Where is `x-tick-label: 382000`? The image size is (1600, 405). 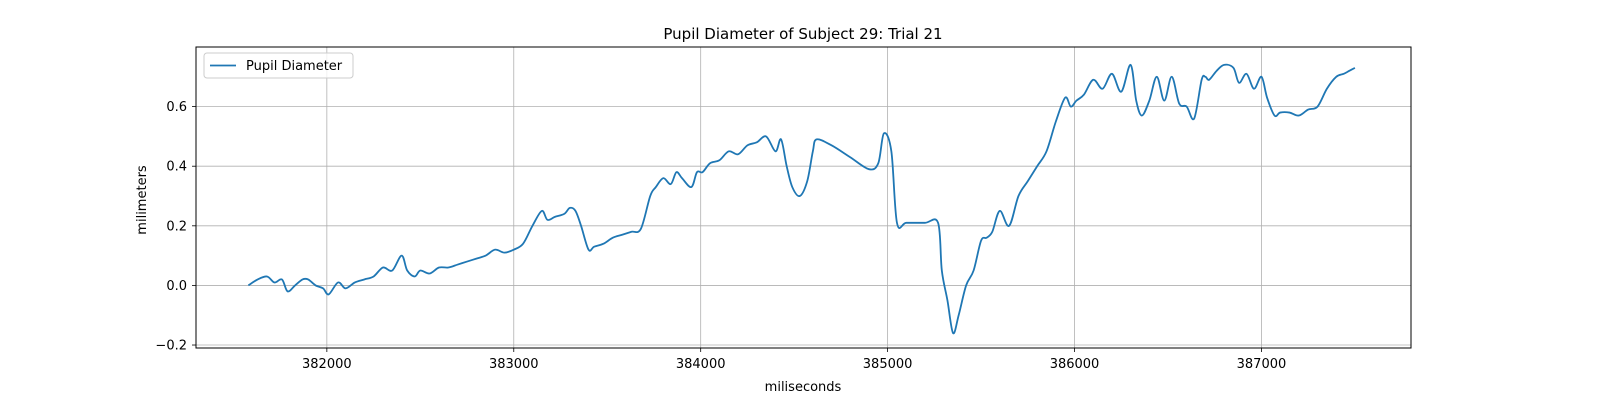
x-tick-label: 382000 is located at coordinates (327, 364).